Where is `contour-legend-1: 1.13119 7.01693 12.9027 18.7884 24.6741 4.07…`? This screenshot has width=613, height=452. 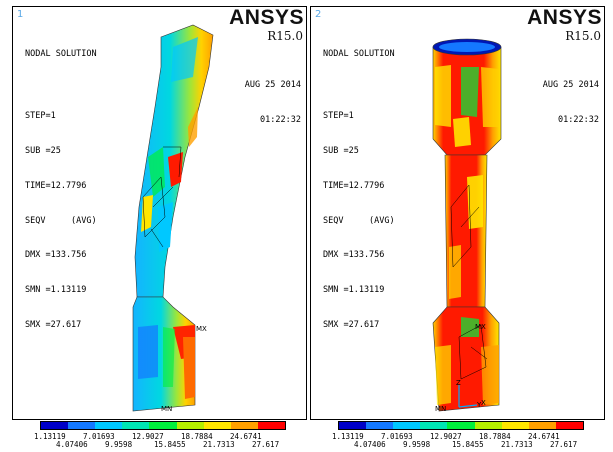
contour-legend-1: 1.13119 7.01693 12.9027 18.7884 24.6741 4.07… is located at coordinates (158, 435).